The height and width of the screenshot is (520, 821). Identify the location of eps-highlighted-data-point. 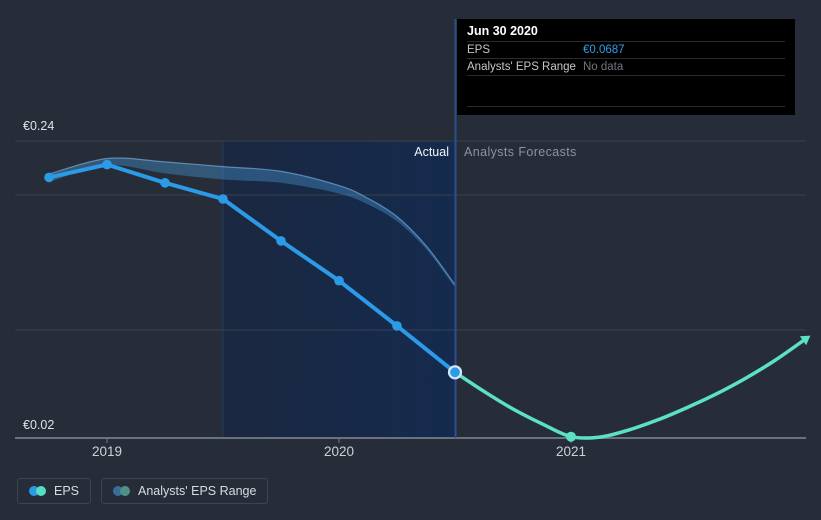
(455, 372).